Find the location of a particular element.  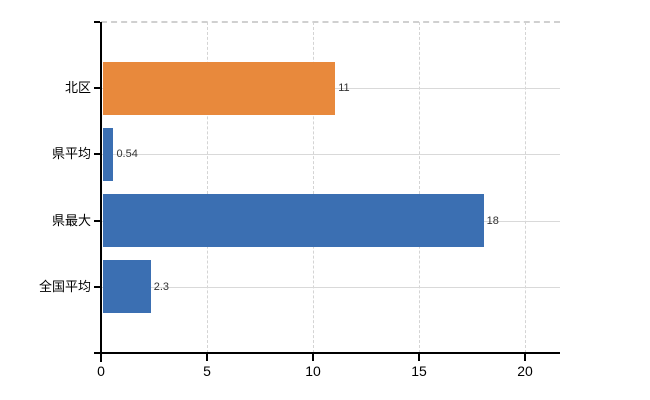

bar-value-label: 2.3 is located at coordinates (161, 286).